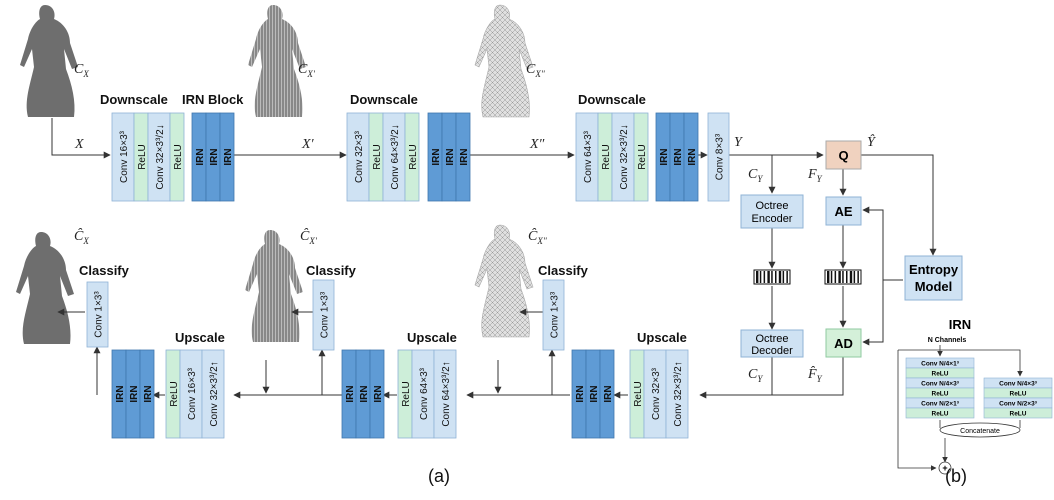 The image size is (1054, 500). I want to click on enc1-irn-0-label: IRN, so click(200, 156).